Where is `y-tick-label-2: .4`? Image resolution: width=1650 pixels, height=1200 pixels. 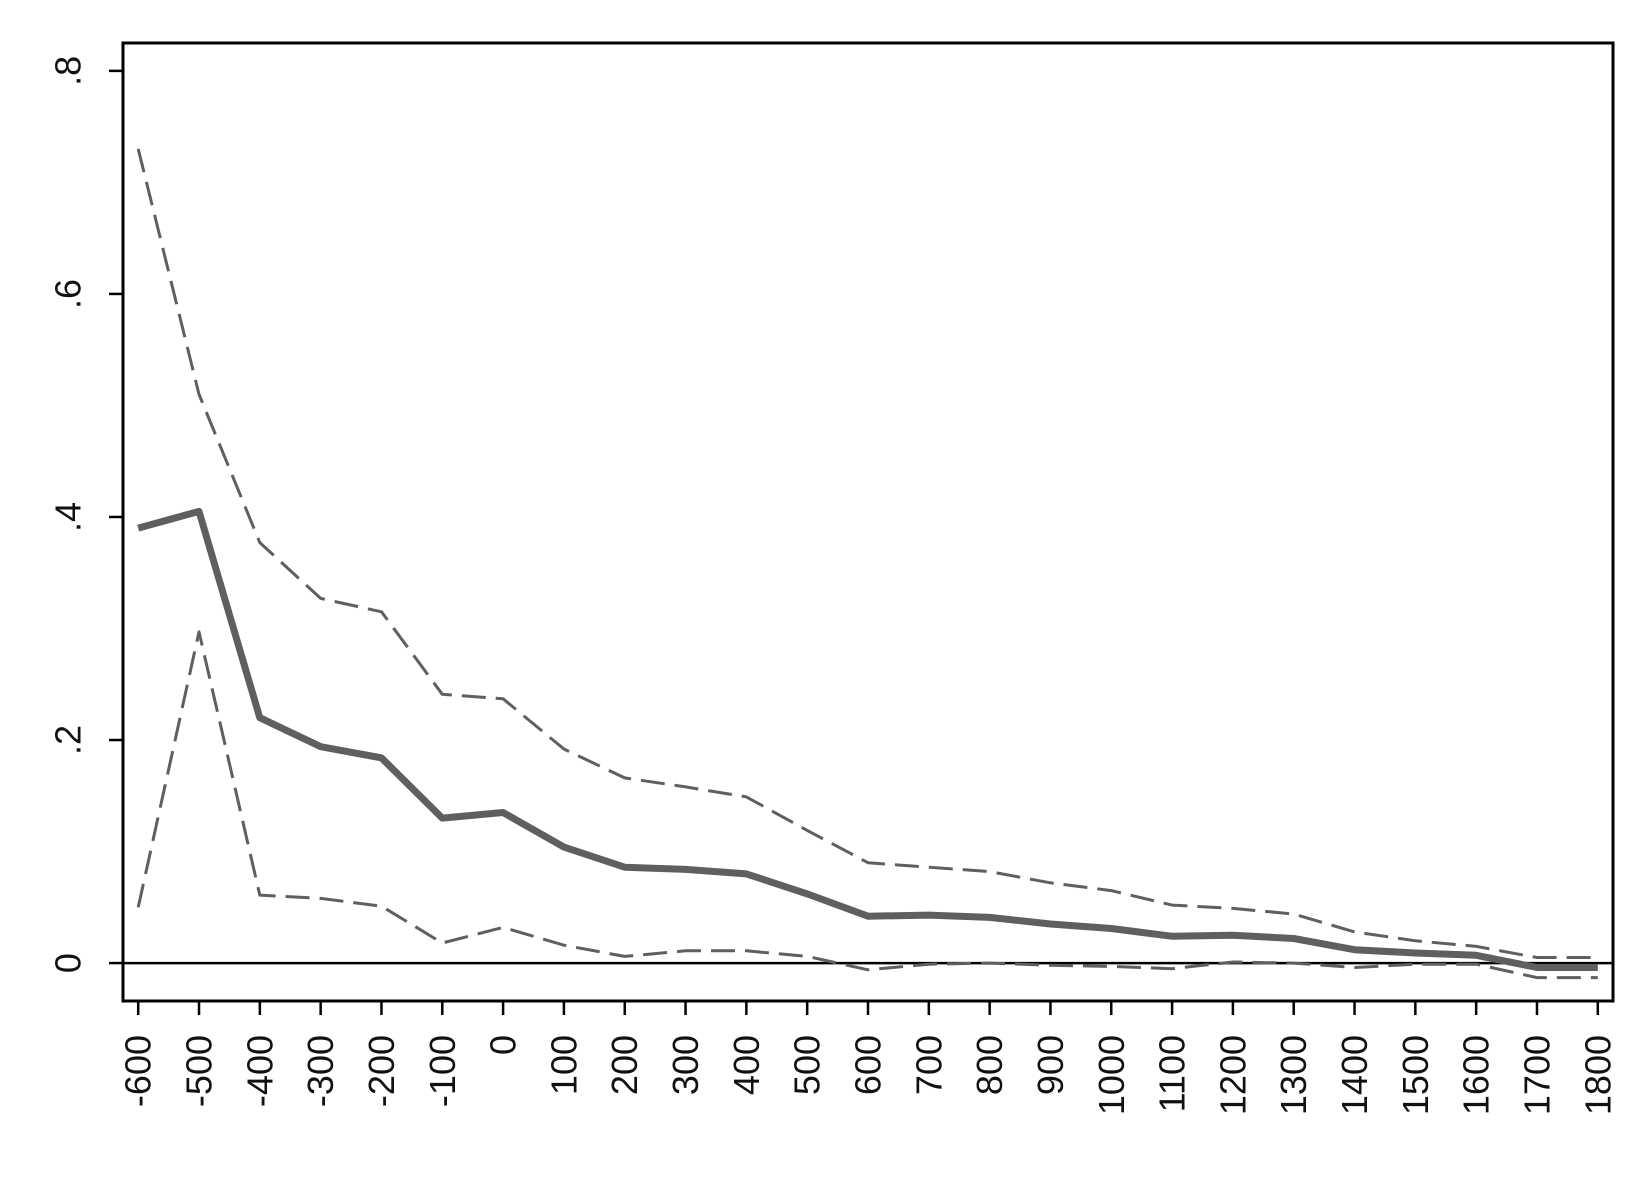 y-tick-label-2: .4 is located at coordinates (68, 517).